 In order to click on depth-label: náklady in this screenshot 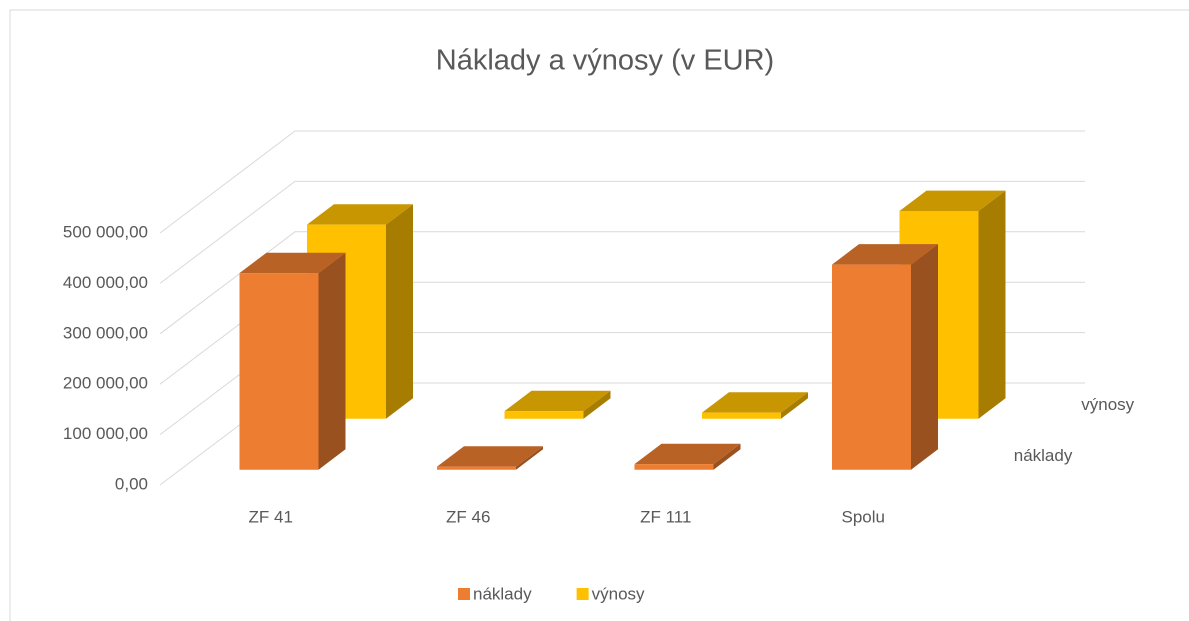, I will do `click(1043, 455)`.